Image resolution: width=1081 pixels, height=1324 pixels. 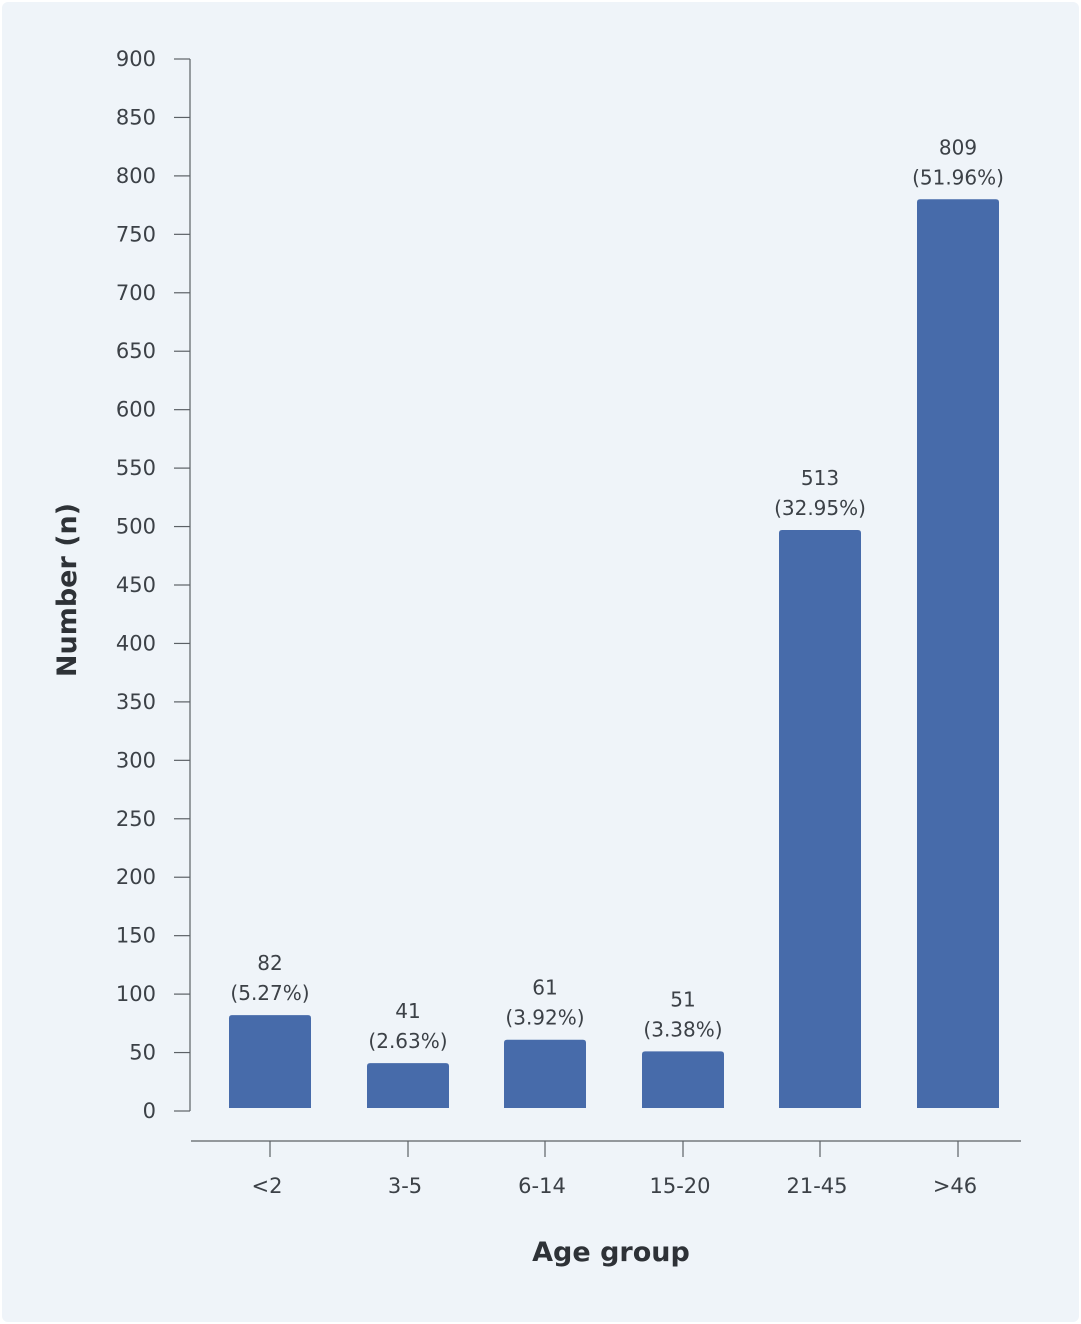 I want to click on data-label-percent: (32.95%), so click(x=820, y=508).